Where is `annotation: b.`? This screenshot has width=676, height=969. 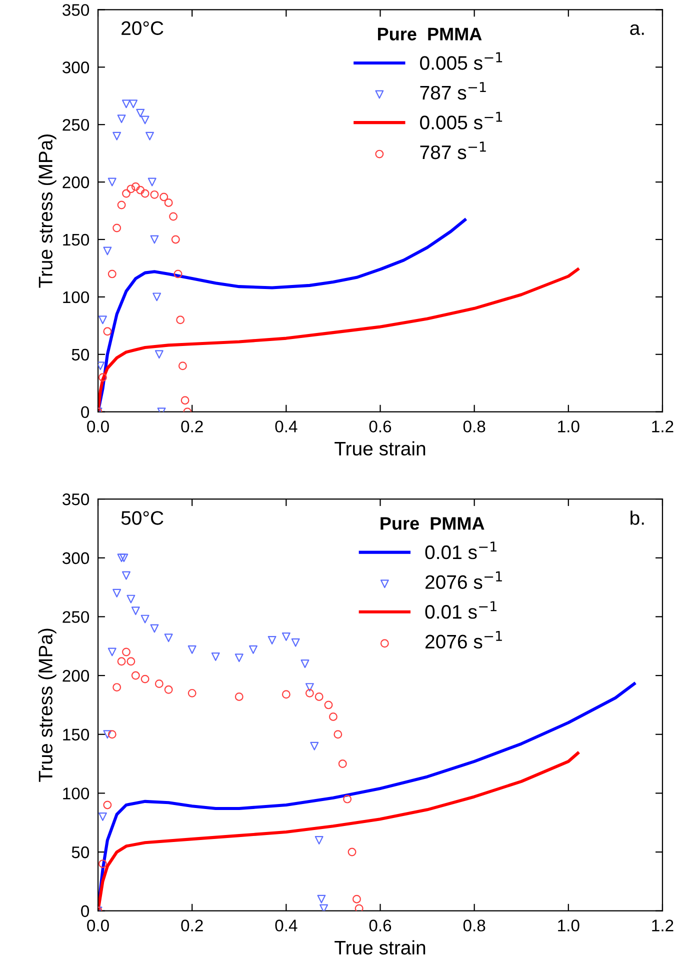 annotation: b. is located at coordinates (637, 517).